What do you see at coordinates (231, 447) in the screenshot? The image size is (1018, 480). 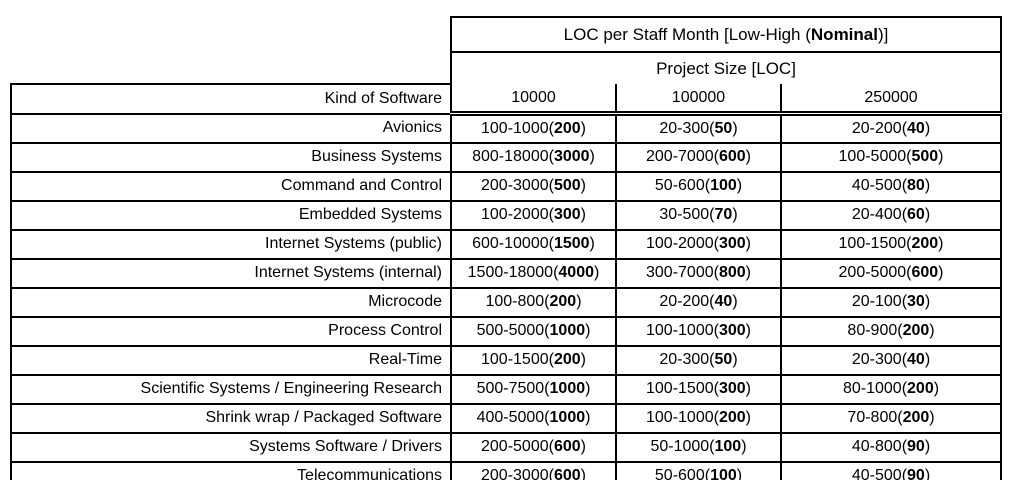 I see `kind-of-software-cell: Systems Software / Drivers` at bounding box center [231, 447].